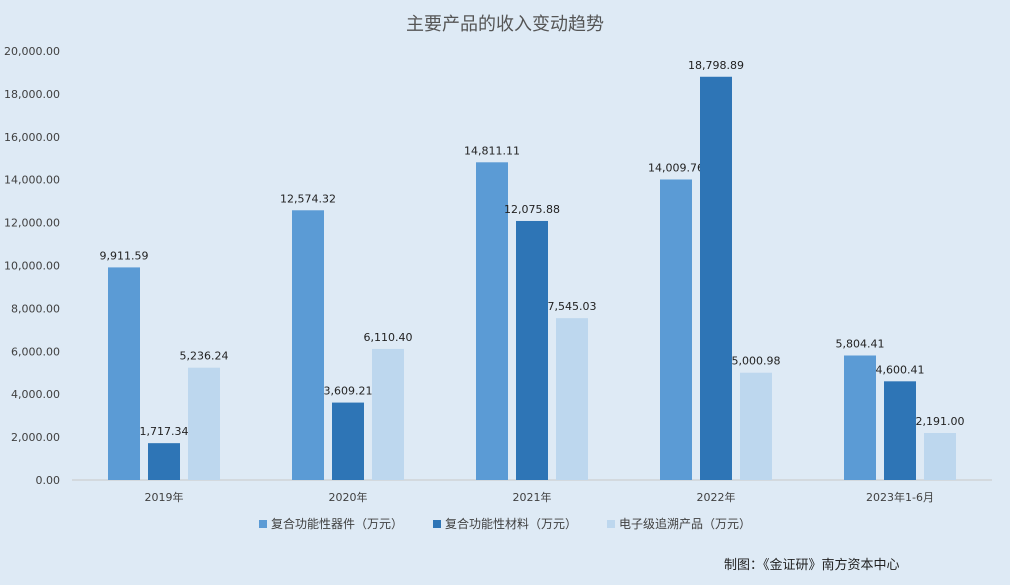  Describe the element at coordinates (32, 51) in the screenshot. I see `y-tick-label: 20,000.00` at that location.